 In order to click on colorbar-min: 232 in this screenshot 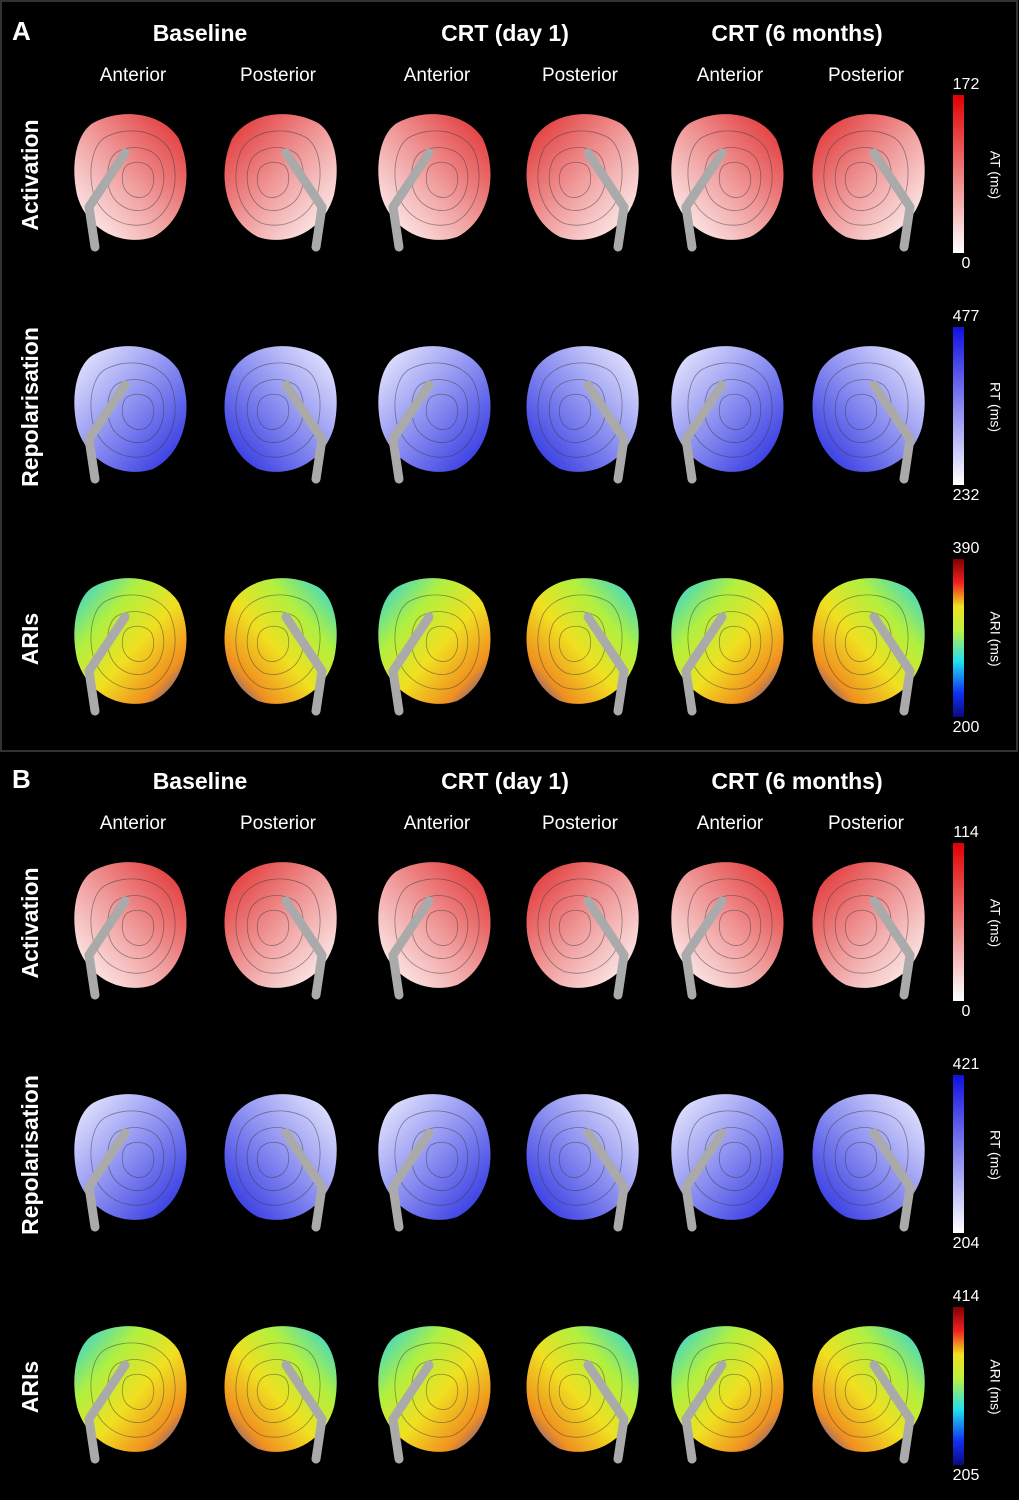, I will do `click(966, 495)`.